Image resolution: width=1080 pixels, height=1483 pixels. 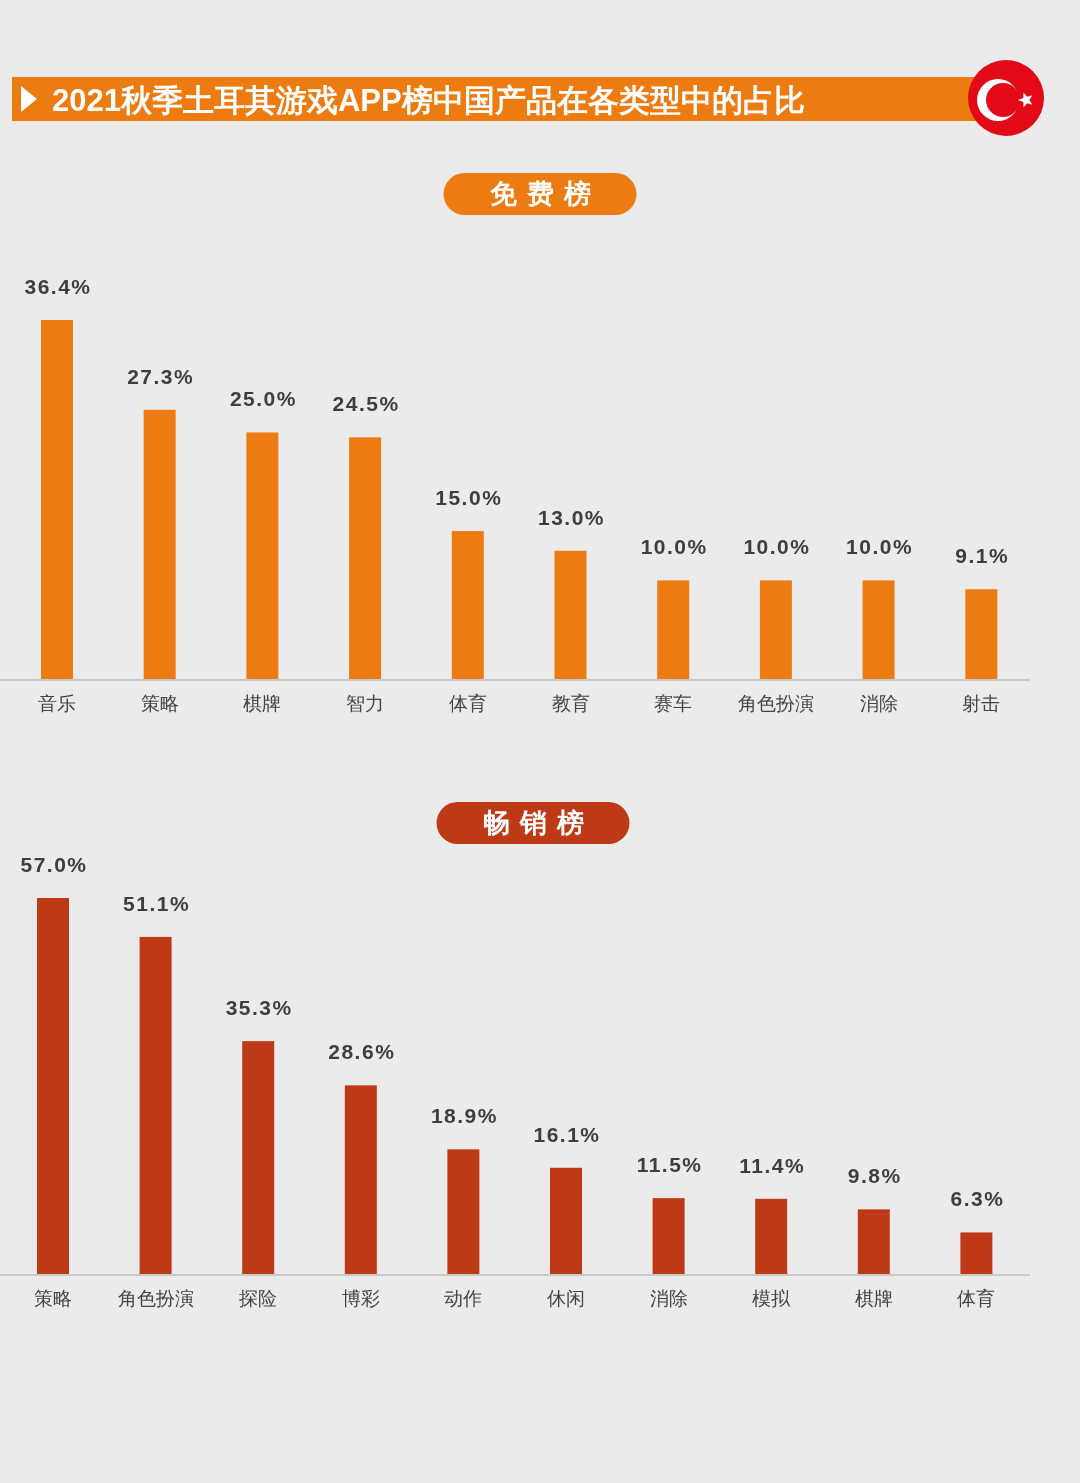 What do you see at coordinates (57, 703) in the screenshot?
I see `x-tick-label: 音乐` at bounding box center [57, 703].